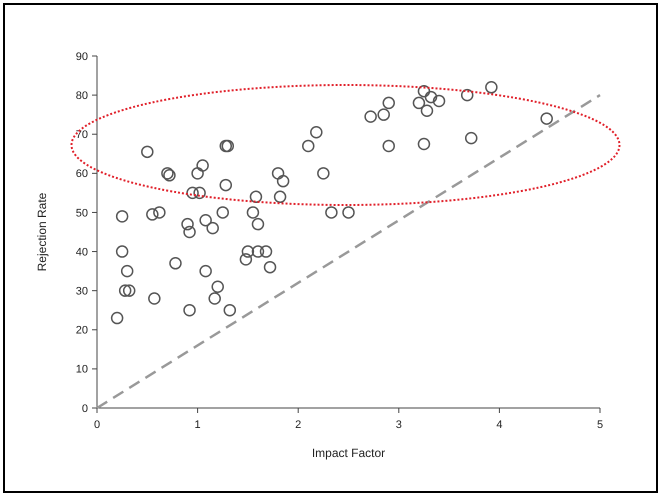 This screenshot has width=662, height=497. What do you see at coordinates (85, 408) in the screenshot?
I see `y-tick-label: 0` at bounding box center [85, 408].